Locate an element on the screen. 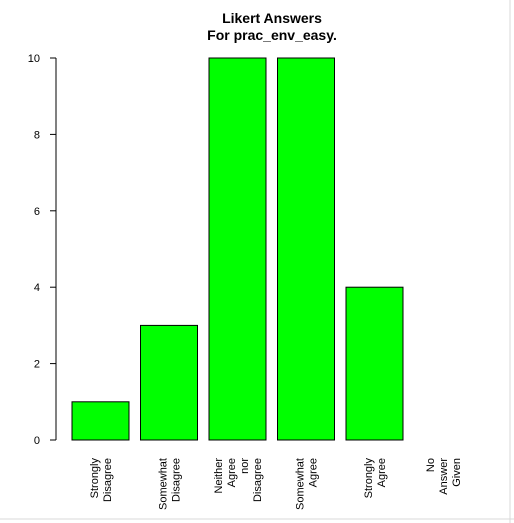 The width and height of the screenshot is (514, 523). y-tick-label: 10 is located at coordinates (34, 59).